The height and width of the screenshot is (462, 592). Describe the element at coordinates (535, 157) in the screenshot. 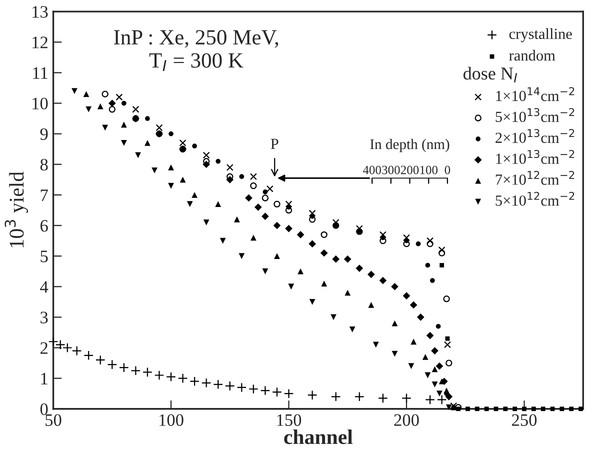

I see `legend-label: 1×10$^{13}$cm$^{−2}$` at that location.